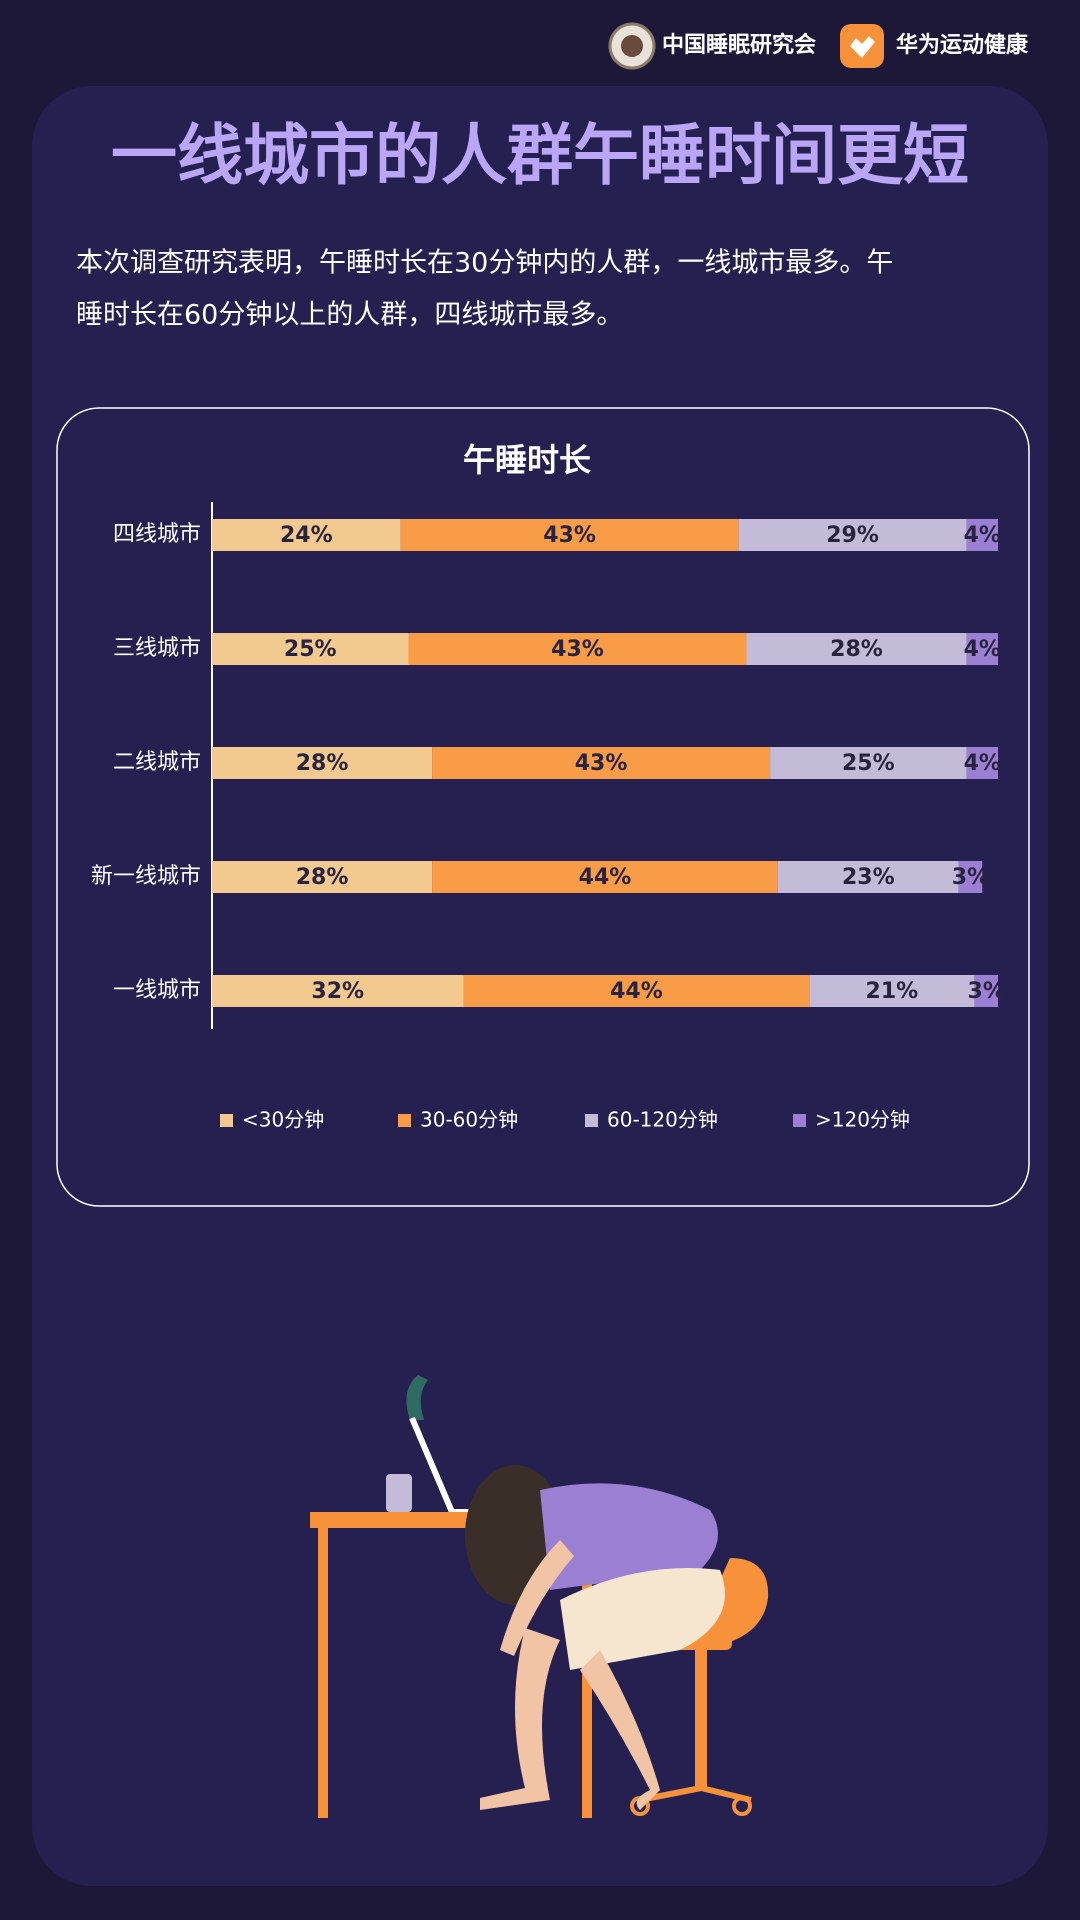  I want to click on data-label: 29%, so click(852, 535).